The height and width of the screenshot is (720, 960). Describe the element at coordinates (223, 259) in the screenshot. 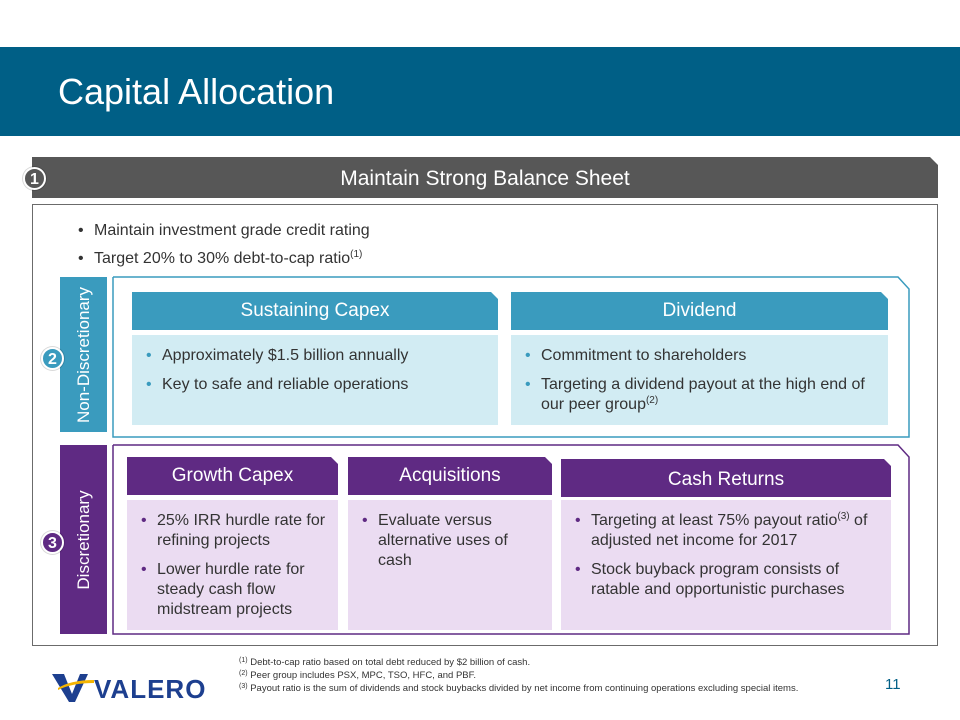

I see `list-item: Target 20% to 30% debt-to-cap ratio(1)` at that location.